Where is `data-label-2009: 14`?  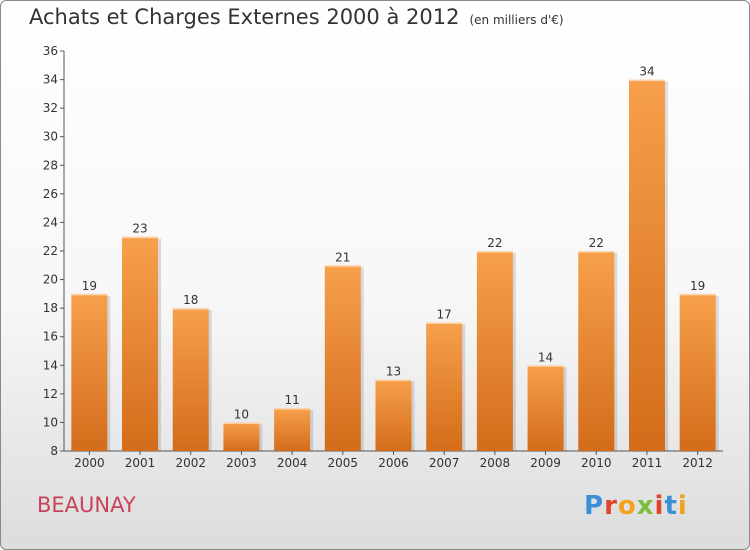
data-label-2009: 14 is located at coordinates (545, 357).